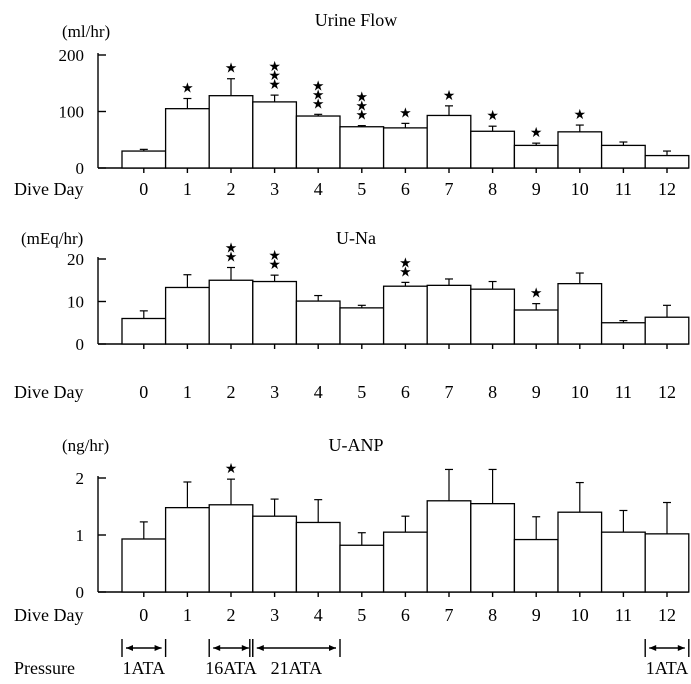 This screenshot has width=691, height=684. I want to click on y-tick-label: 10, so click(75, 302).